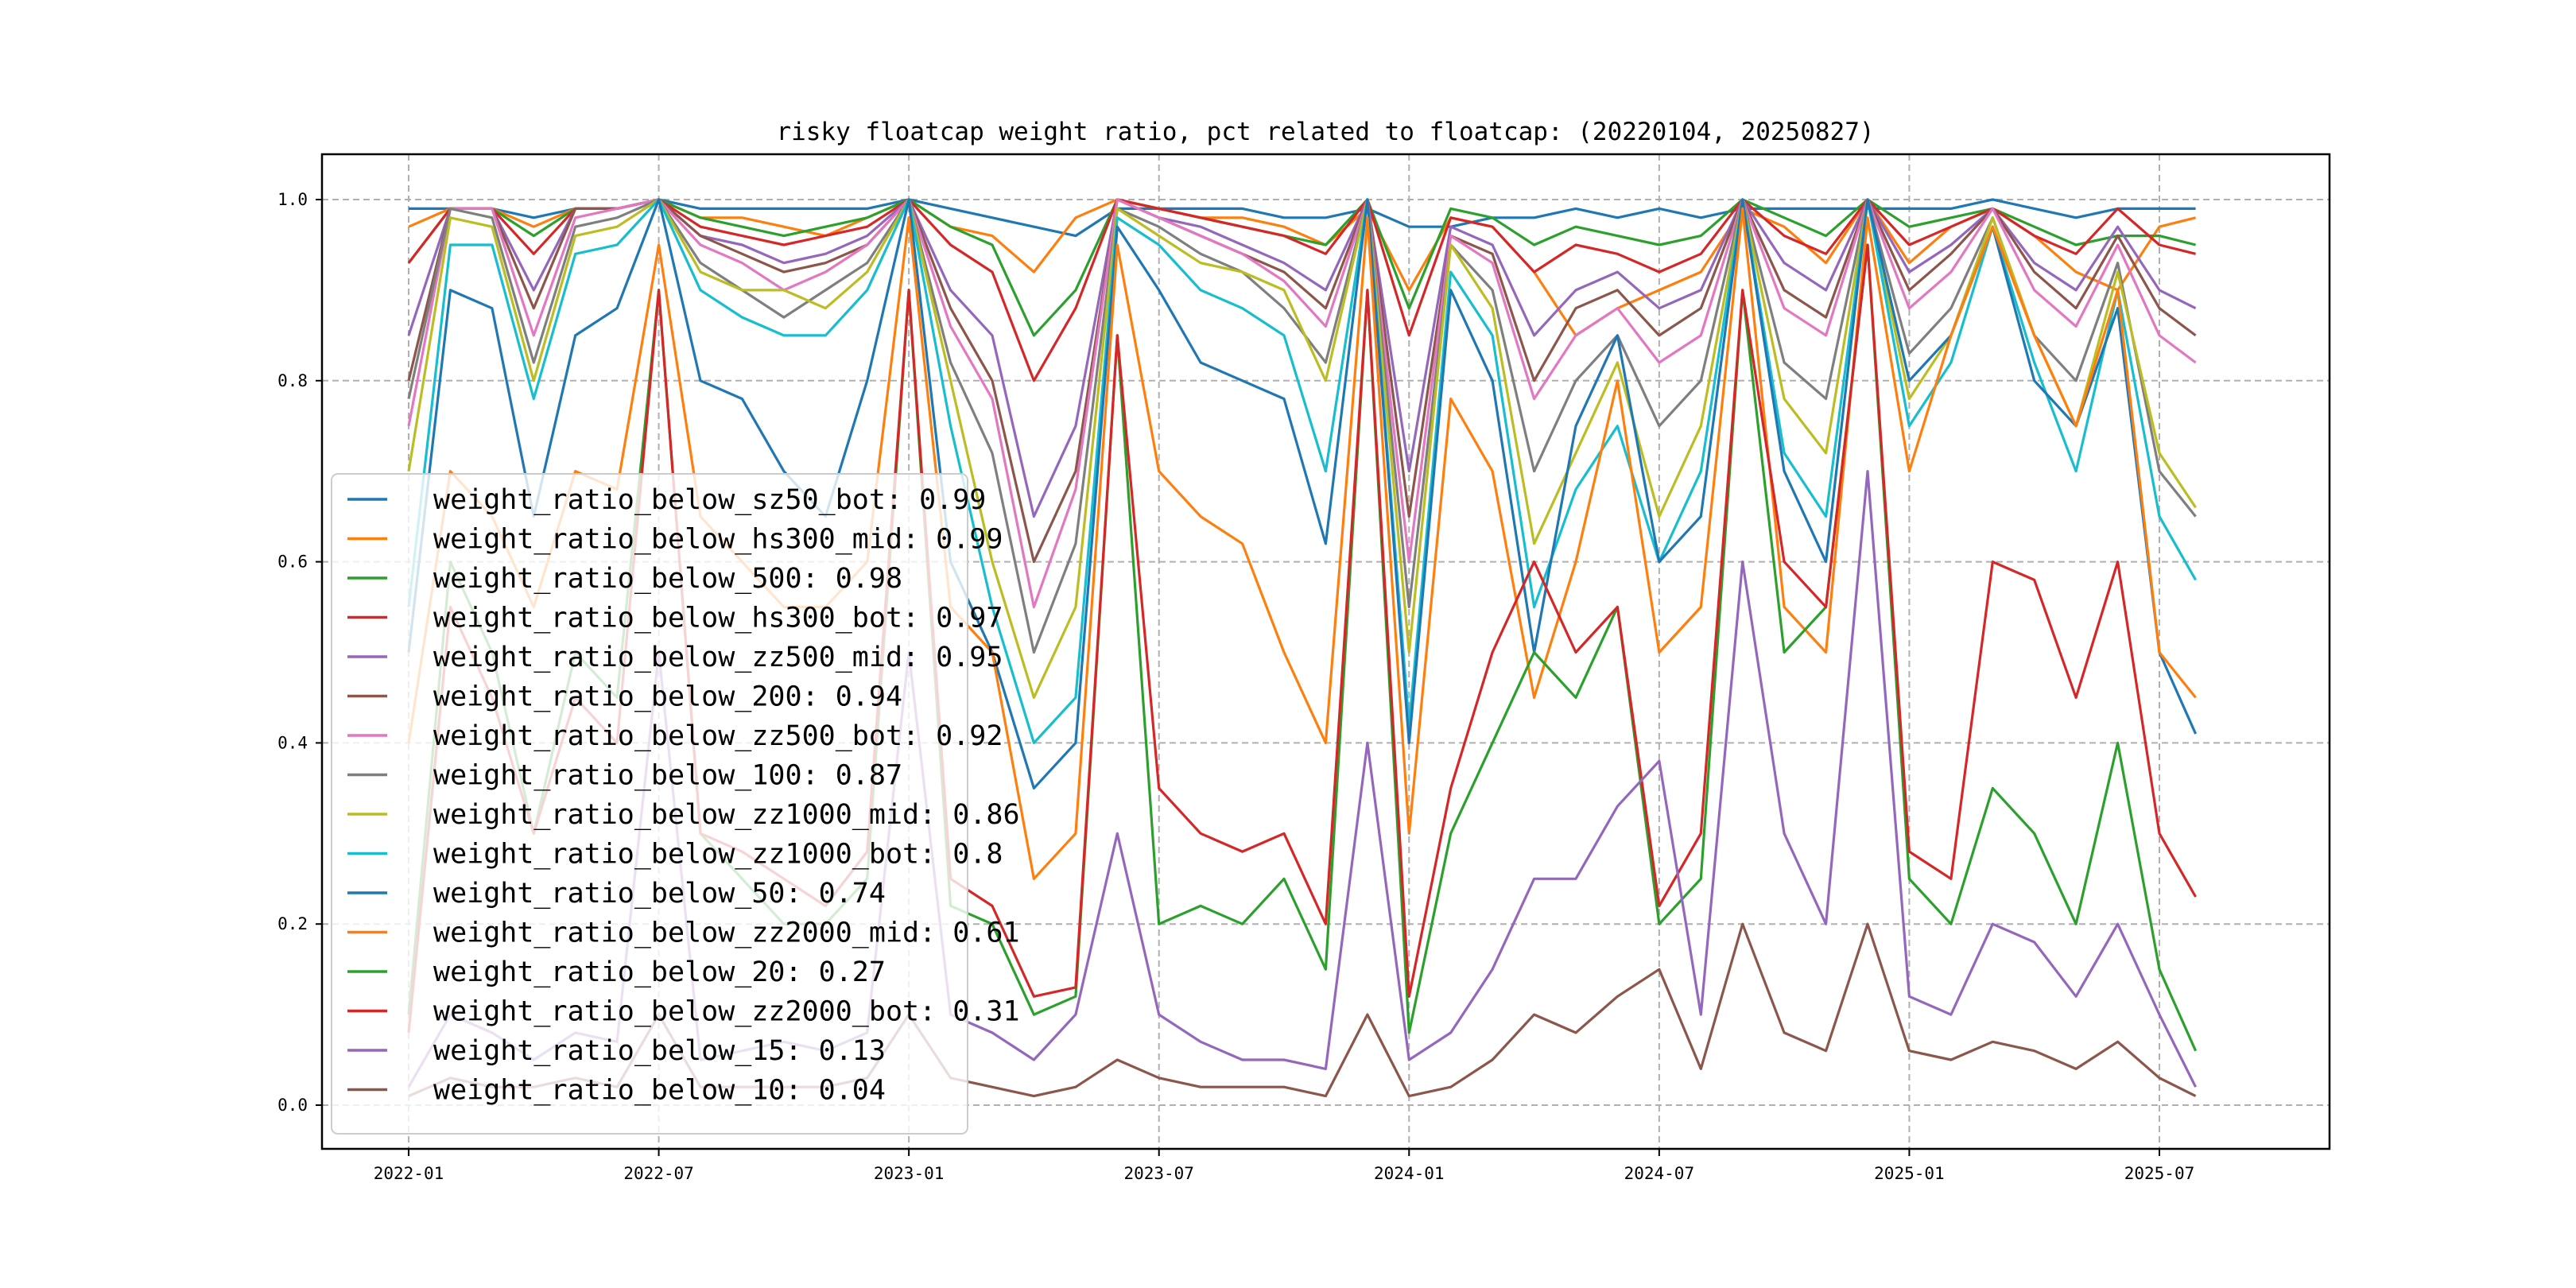  I want to click on legend-entry: weight_ratio_below_sz50_bot: 0.99, so click(709, 500).